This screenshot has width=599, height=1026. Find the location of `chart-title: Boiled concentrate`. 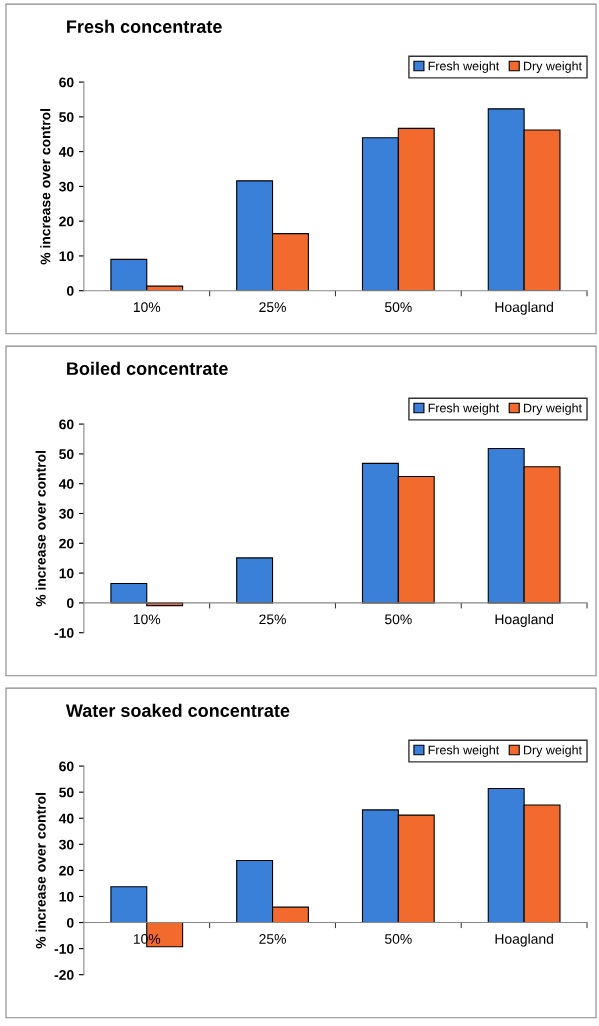

chart-title: Boiled concentrate is located at coordinates (147, 368).